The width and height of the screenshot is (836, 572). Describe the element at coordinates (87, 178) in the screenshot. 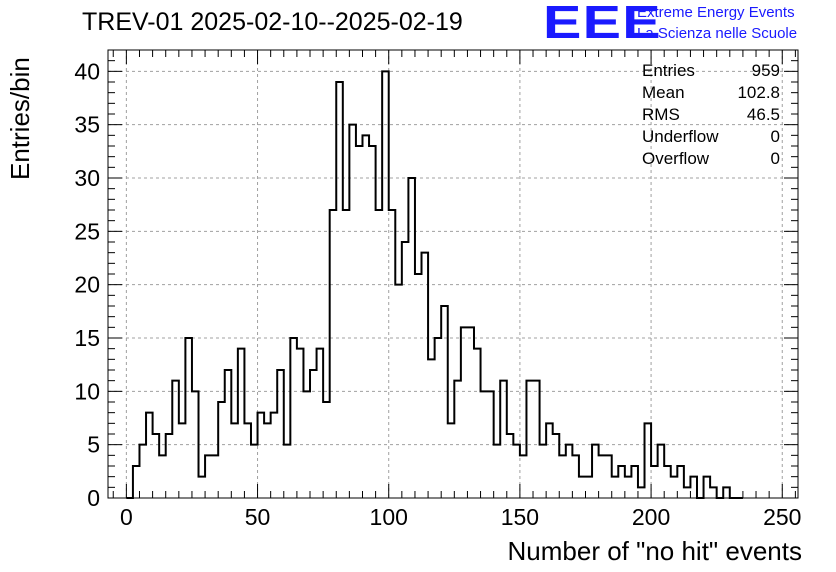

I see `y-tick-label: 30` at that location.